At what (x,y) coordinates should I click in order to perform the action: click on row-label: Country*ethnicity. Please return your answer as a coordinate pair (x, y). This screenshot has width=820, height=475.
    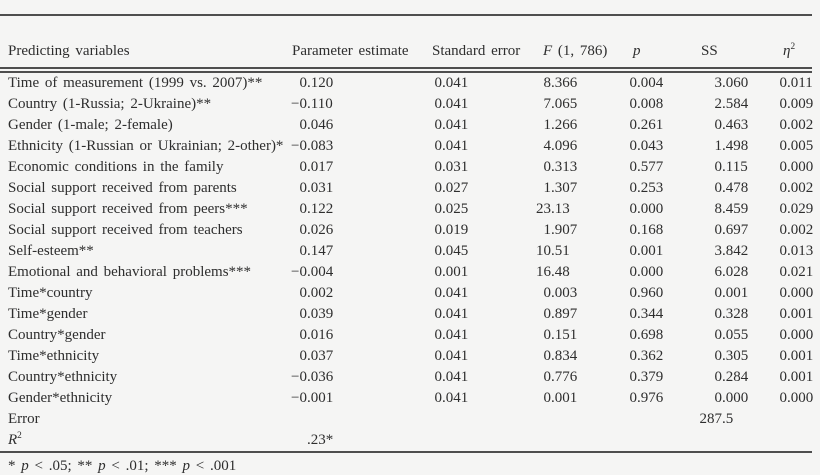
    Looking at the image, I should click on (63, 377).